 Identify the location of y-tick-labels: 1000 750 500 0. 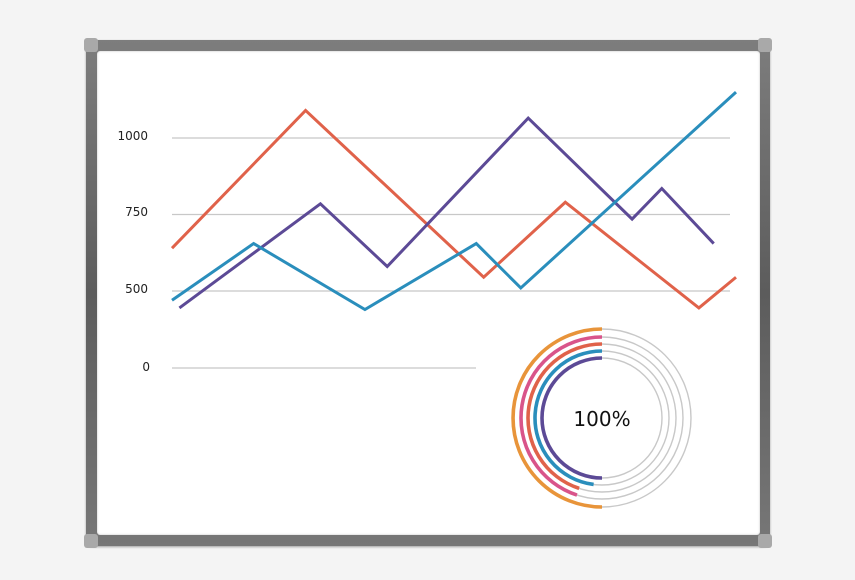
(133, 251).